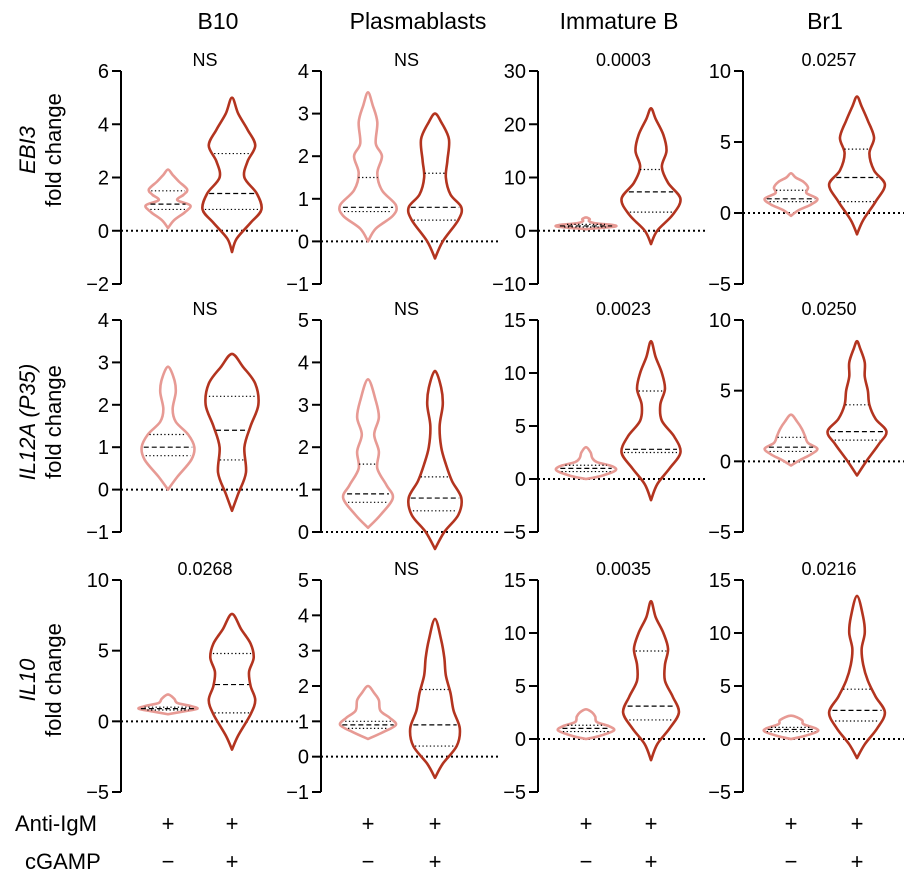 The width and height of the screenshot is (910, 880). Describe the element at coordinates (53, 680) in the screenshot. I see `row-label-il10-fold-change: fold change` at that location.